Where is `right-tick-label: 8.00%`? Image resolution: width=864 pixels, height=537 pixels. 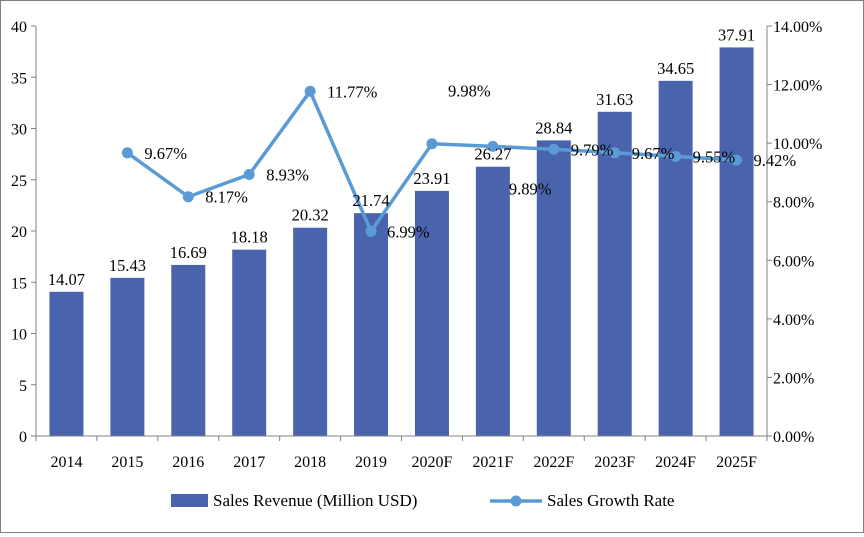 right-tick-label: 8.00% is located at coordinates (793, 203).